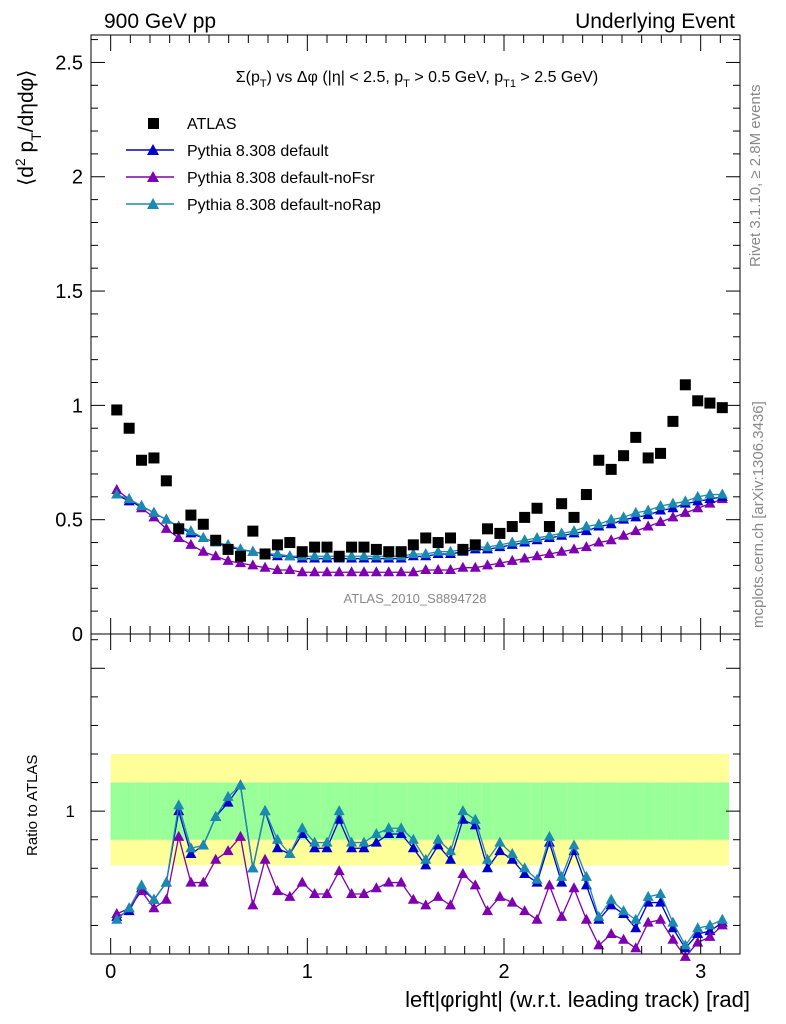 The width and height of the screenshot is (786, 1024). What do you see at coordinates (153, 176) in the screenshot?
I see `legend-nofsr-marker` at bounding box center [153, 176].